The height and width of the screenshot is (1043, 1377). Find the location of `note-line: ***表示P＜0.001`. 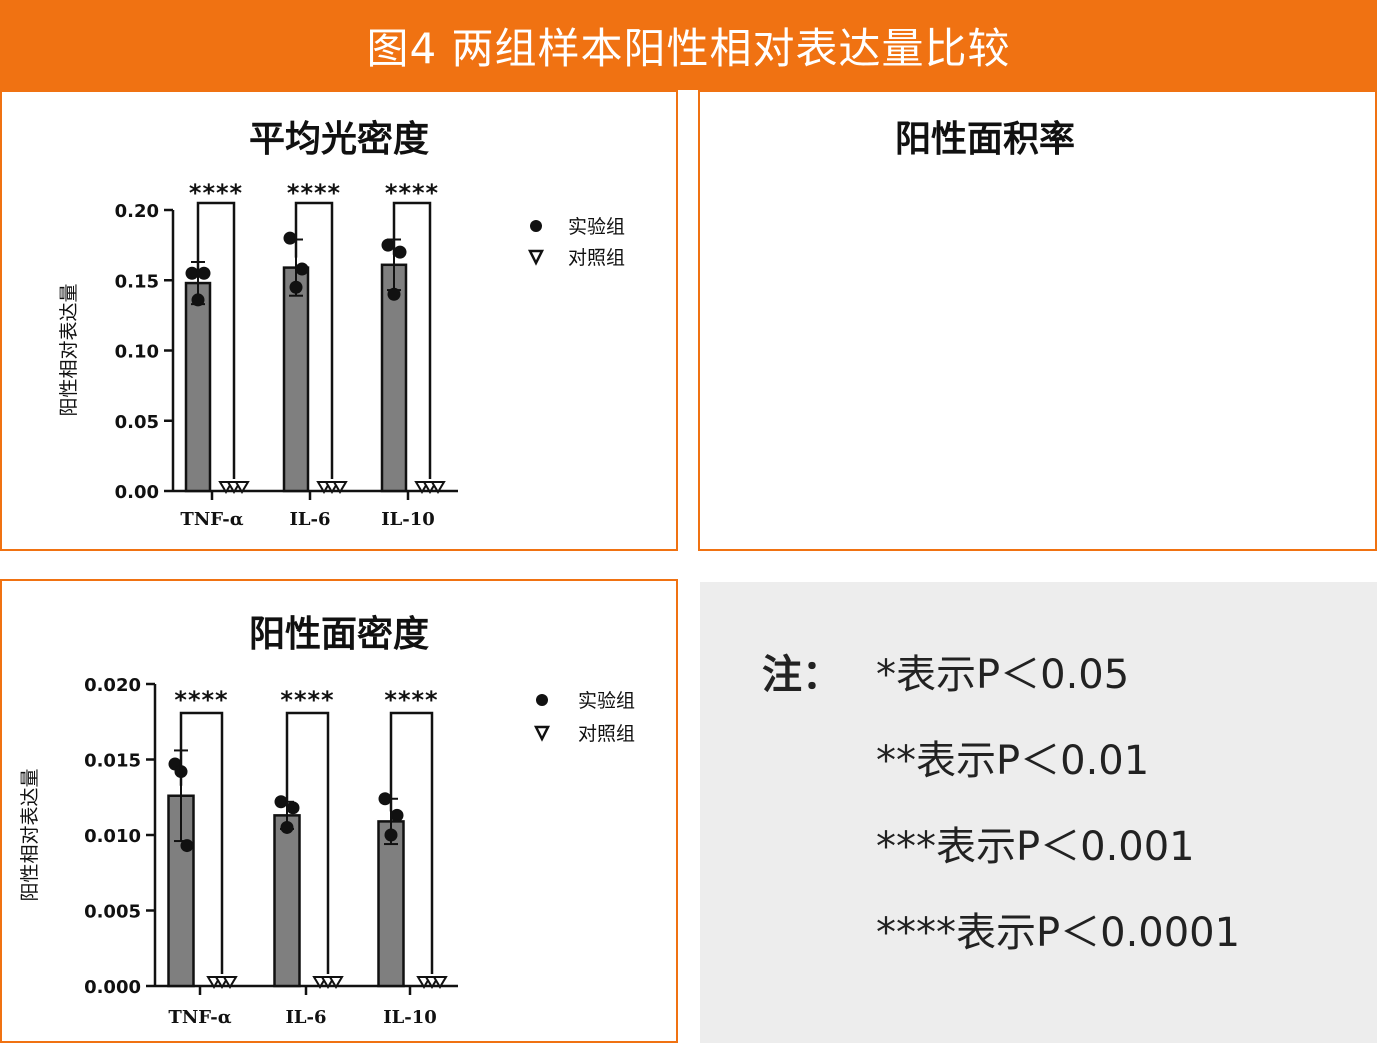

note-line: ***表示P＜0.001 is located at coordinates (1035, 847).